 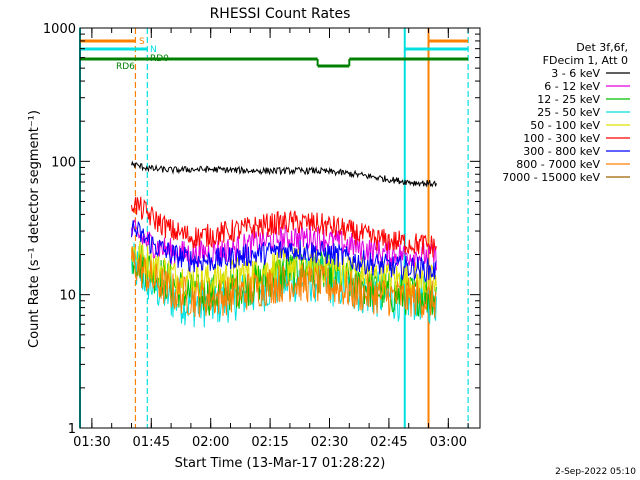 I want to click on series-line-300-800-kev, so click(x=284, y=251).